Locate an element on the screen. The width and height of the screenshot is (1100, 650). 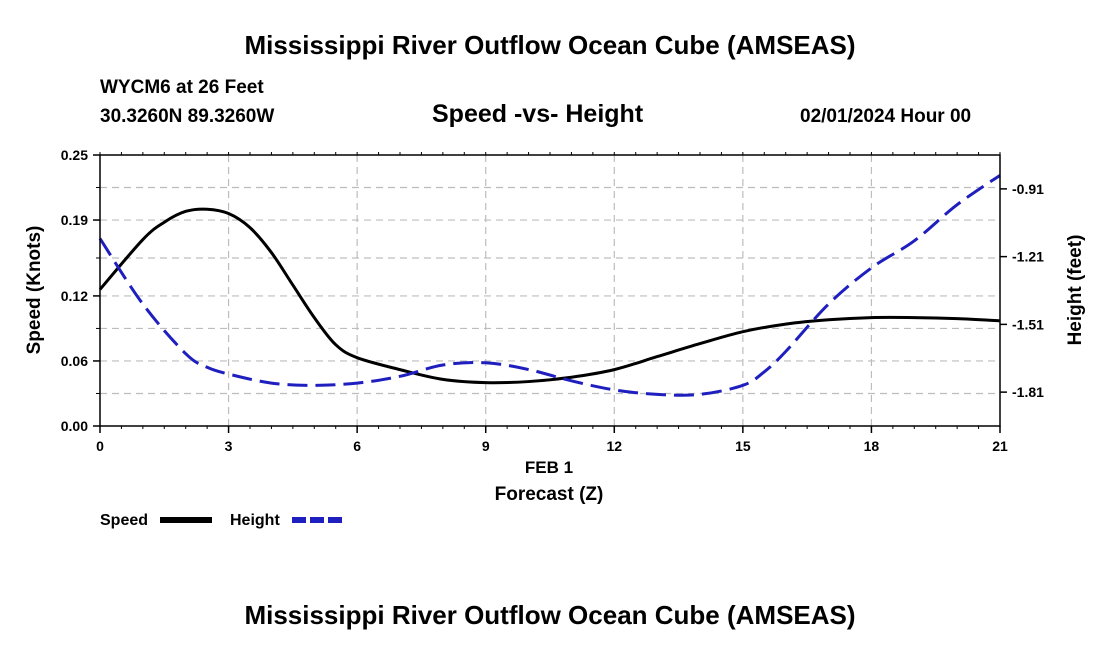
chart-title: Speed -vs- Height is located at coordinates (538, 114).